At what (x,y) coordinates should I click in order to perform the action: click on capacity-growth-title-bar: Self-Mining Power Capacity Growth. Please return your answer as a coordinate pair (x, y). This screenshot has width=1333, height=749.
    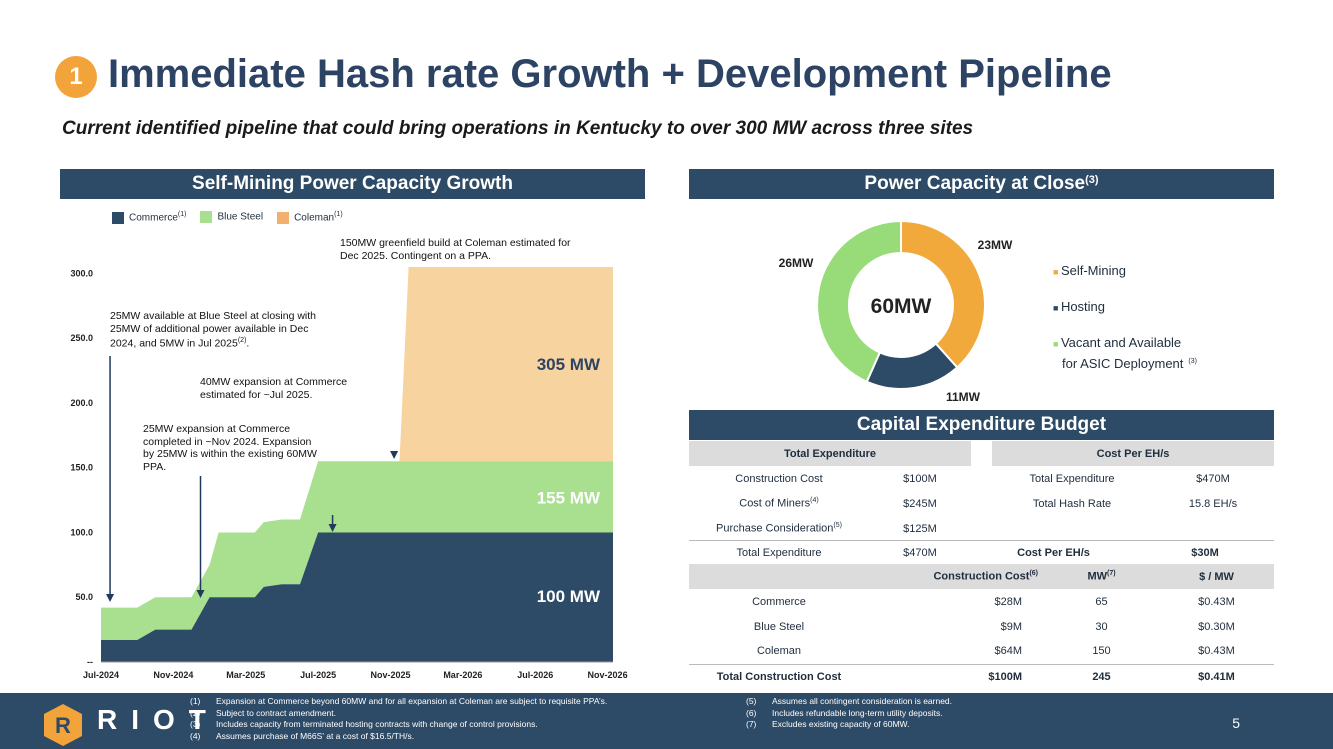
    Looking at the image, I should click on (352, 184).